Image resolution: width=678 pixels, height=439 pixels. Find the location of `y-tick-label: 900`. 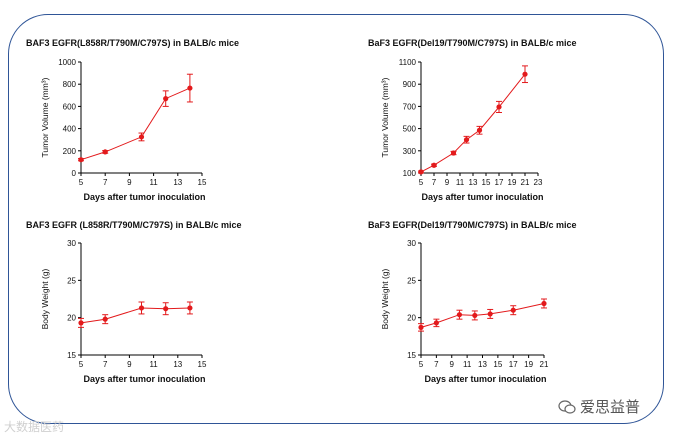

y-tick-label: 900 is located at coordinates (410, 84).